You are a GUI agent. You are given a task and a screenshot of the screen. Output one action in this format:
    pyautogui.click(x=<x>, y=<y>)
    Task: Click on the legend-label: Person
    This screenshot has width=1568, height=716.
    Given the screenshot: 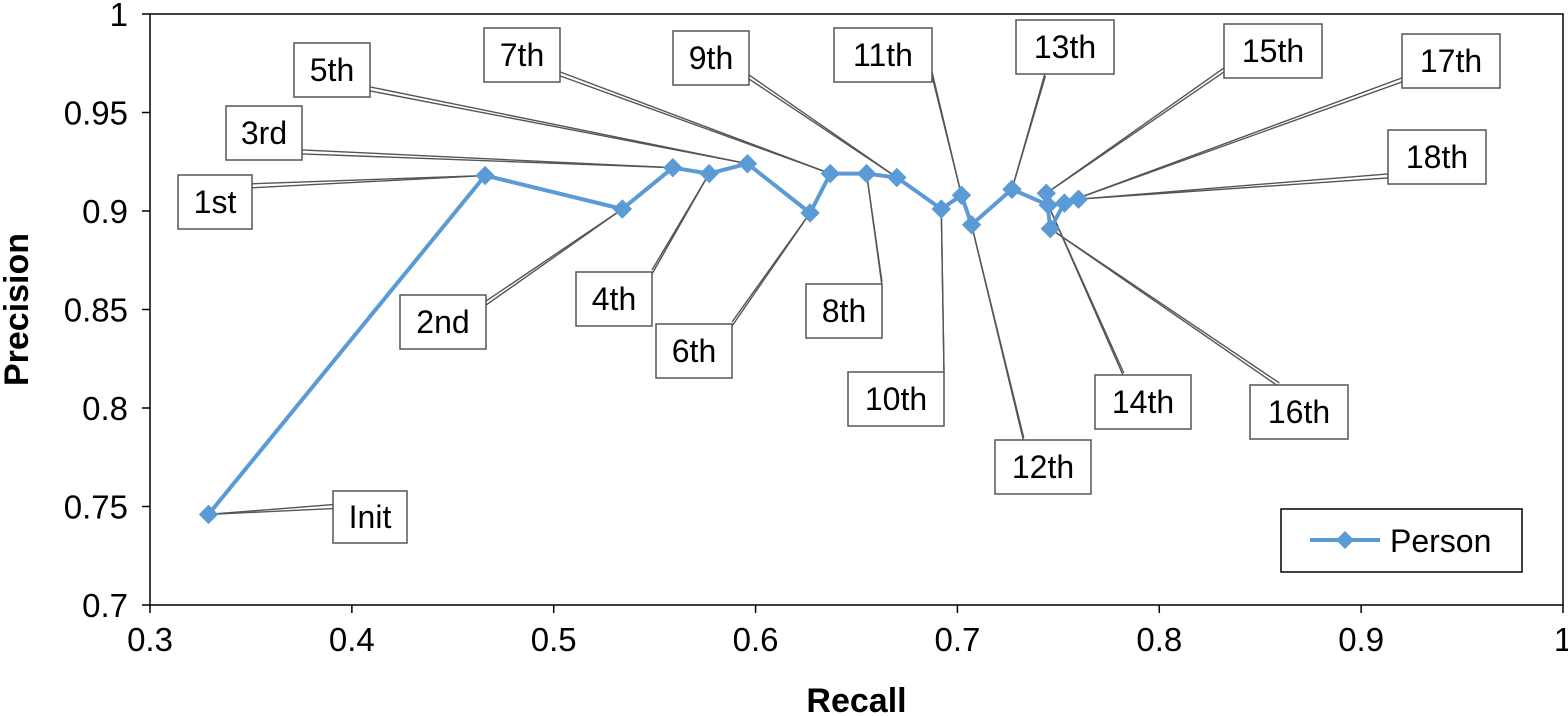 What is the action you would take?
    pyautogui.click(x=1440, y=541)
    